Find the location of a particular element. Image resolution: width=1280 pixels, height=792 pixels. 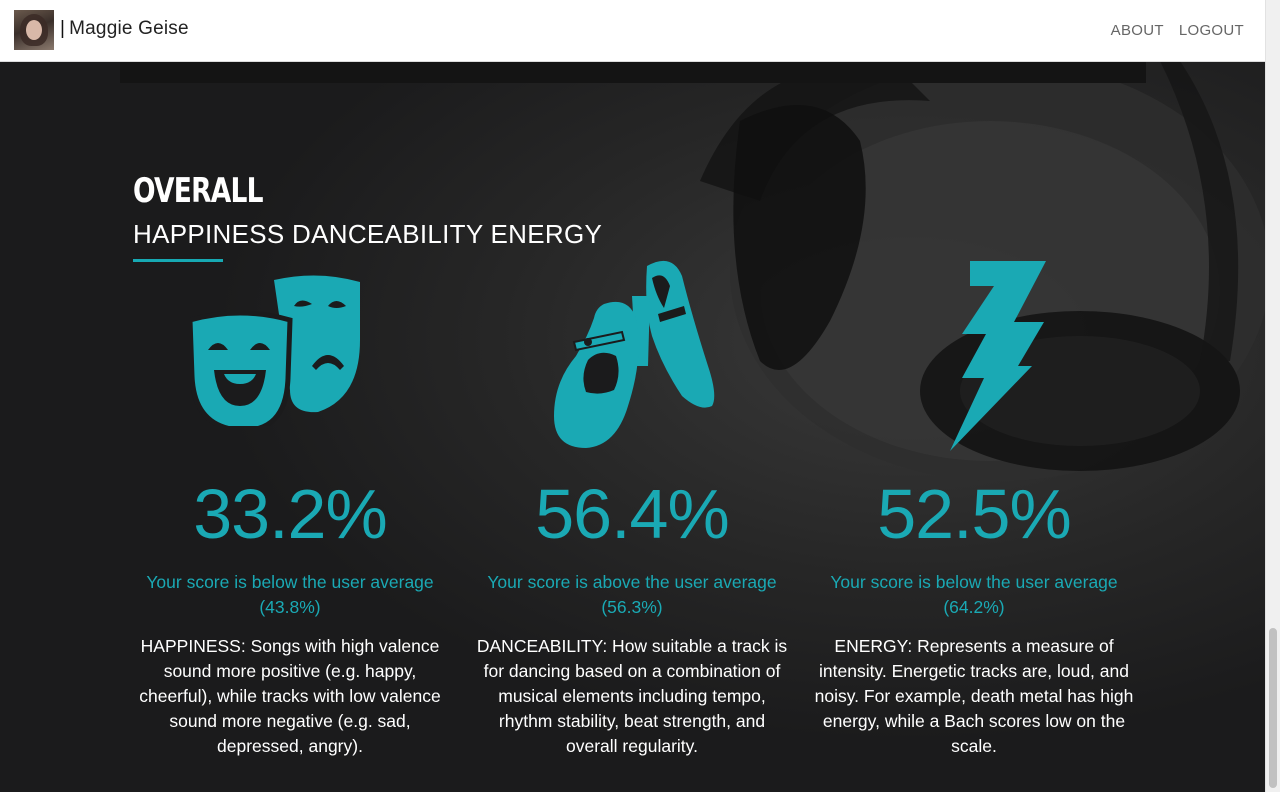

energy-user-average: (64.2%) is located at coordinates (974, 607).